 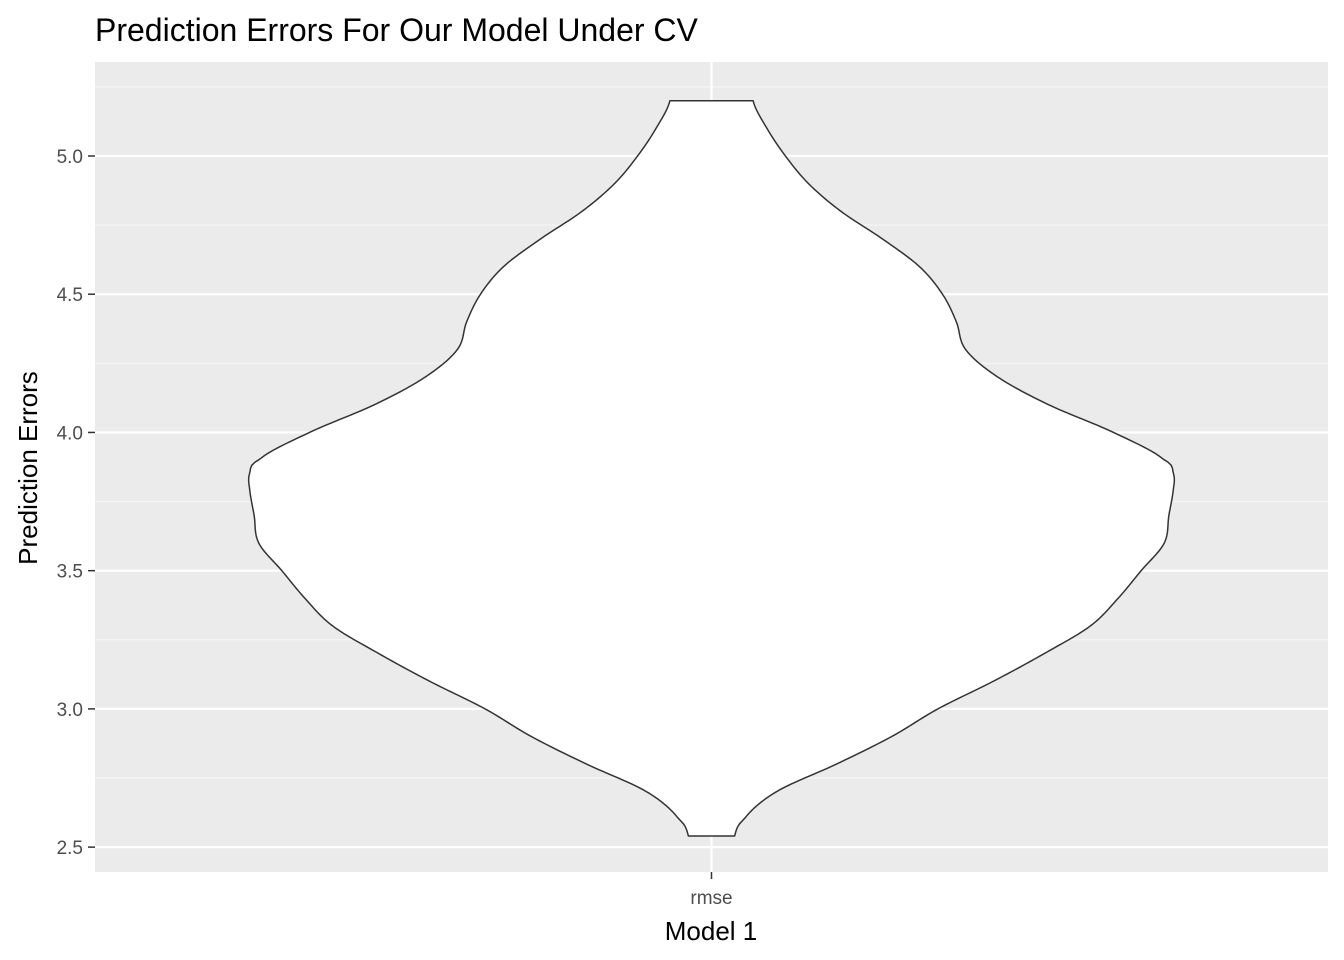 What do you see at coordinates (397, 30) in the screenshot?
I see `chart-title: Prediction Errors For Our Model Under CV` at bounding box center [397, 30].